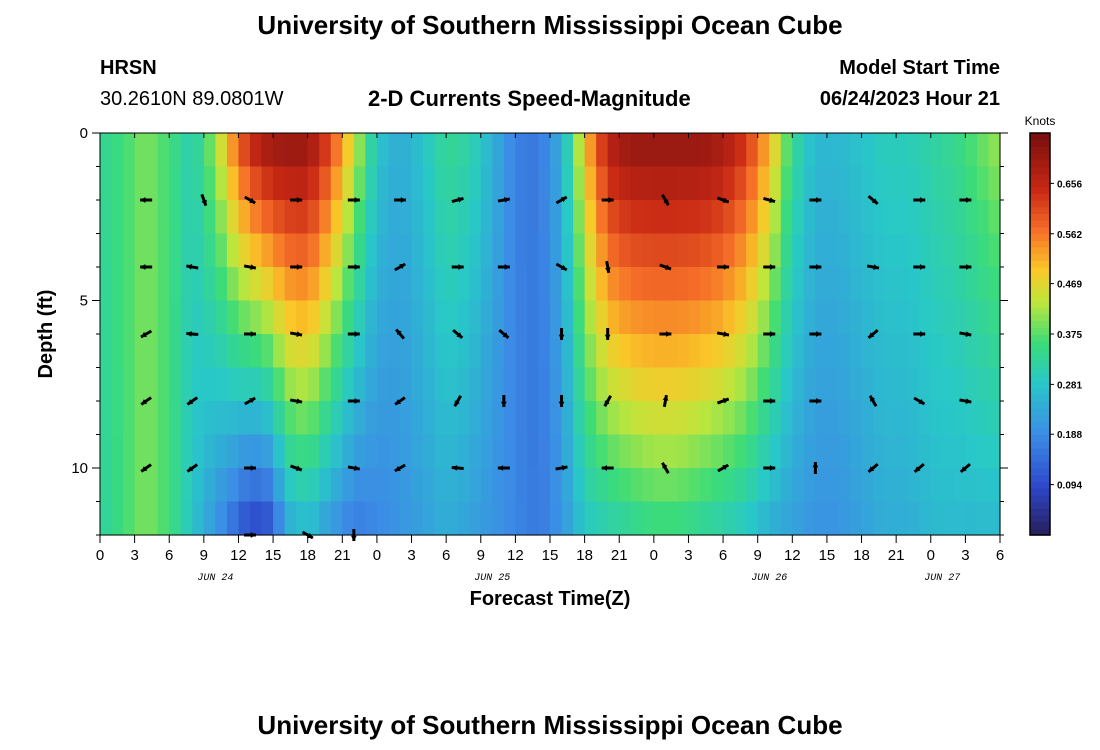 The image size is (1100, 750). What do you see at coordinates (688, 555) in the screenshot?
I see `x-tick-label: 3` at bounding box center [688, 555].